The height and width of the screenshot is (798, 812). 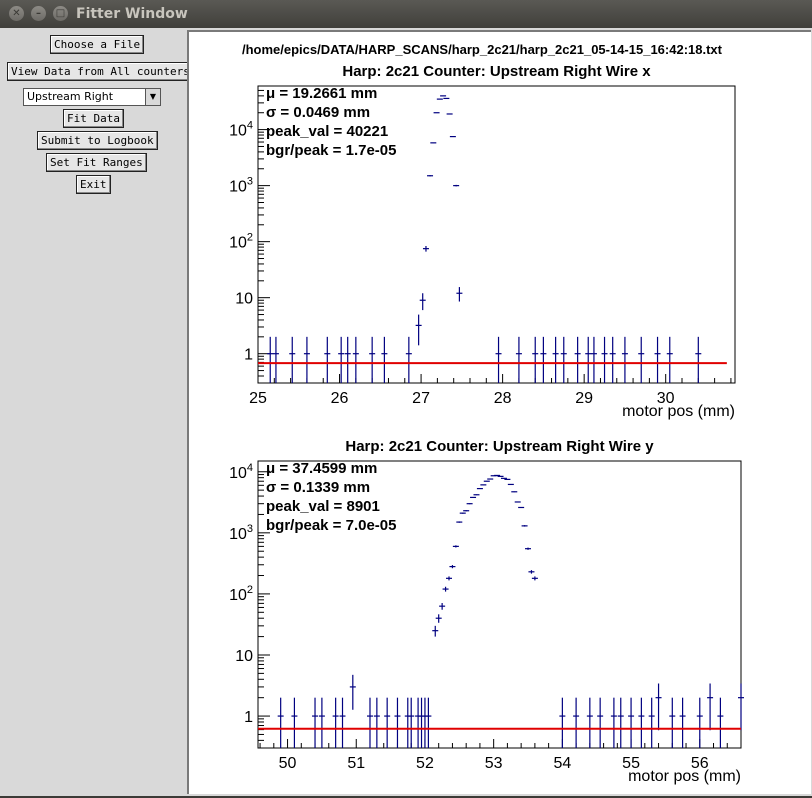 I want to click on y-tick-label: 1, so click(x=248, y=717).